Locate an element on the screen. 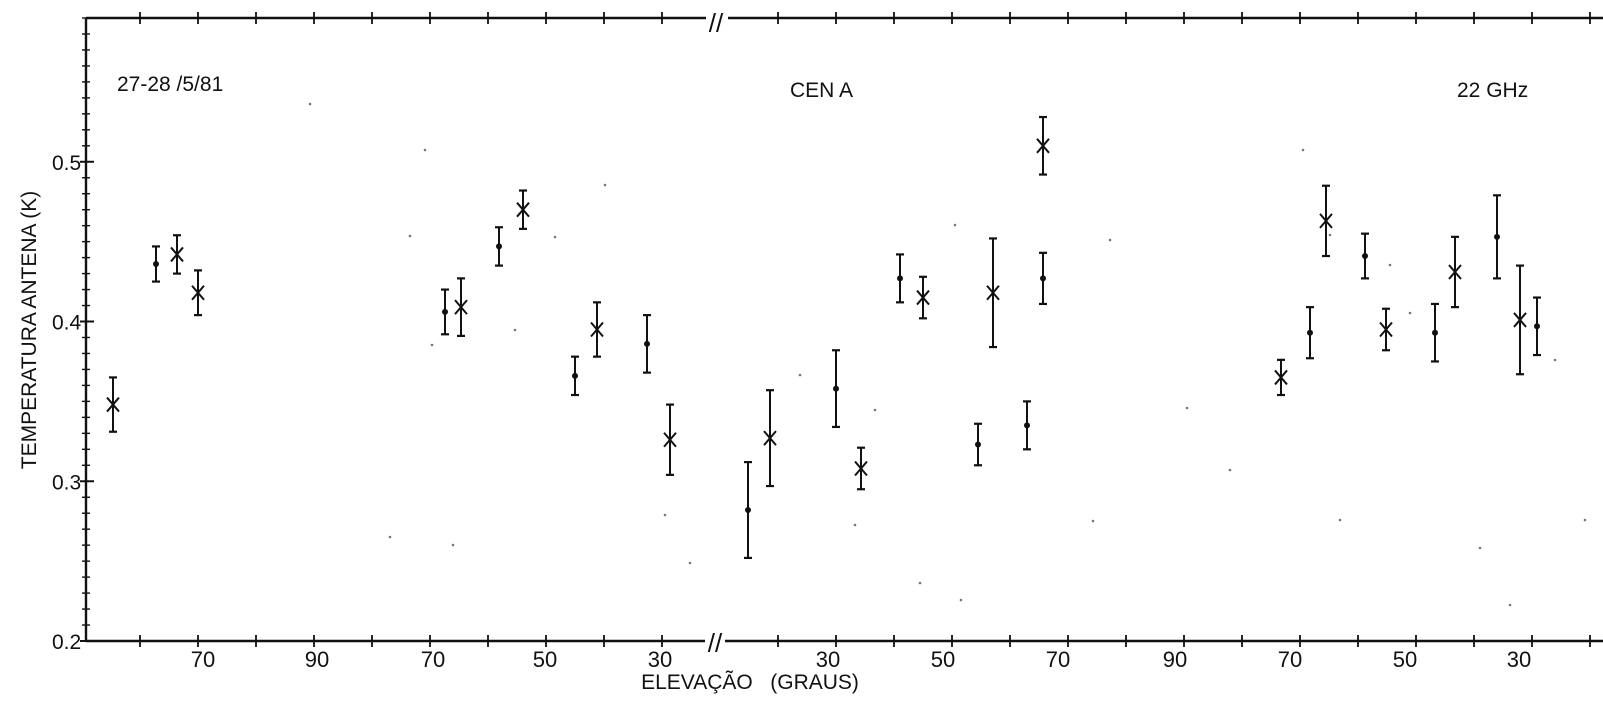 The height and width of the screenshot is (711, 1603). y-tick-label: 0.5 is located at coordinates (66, 163).